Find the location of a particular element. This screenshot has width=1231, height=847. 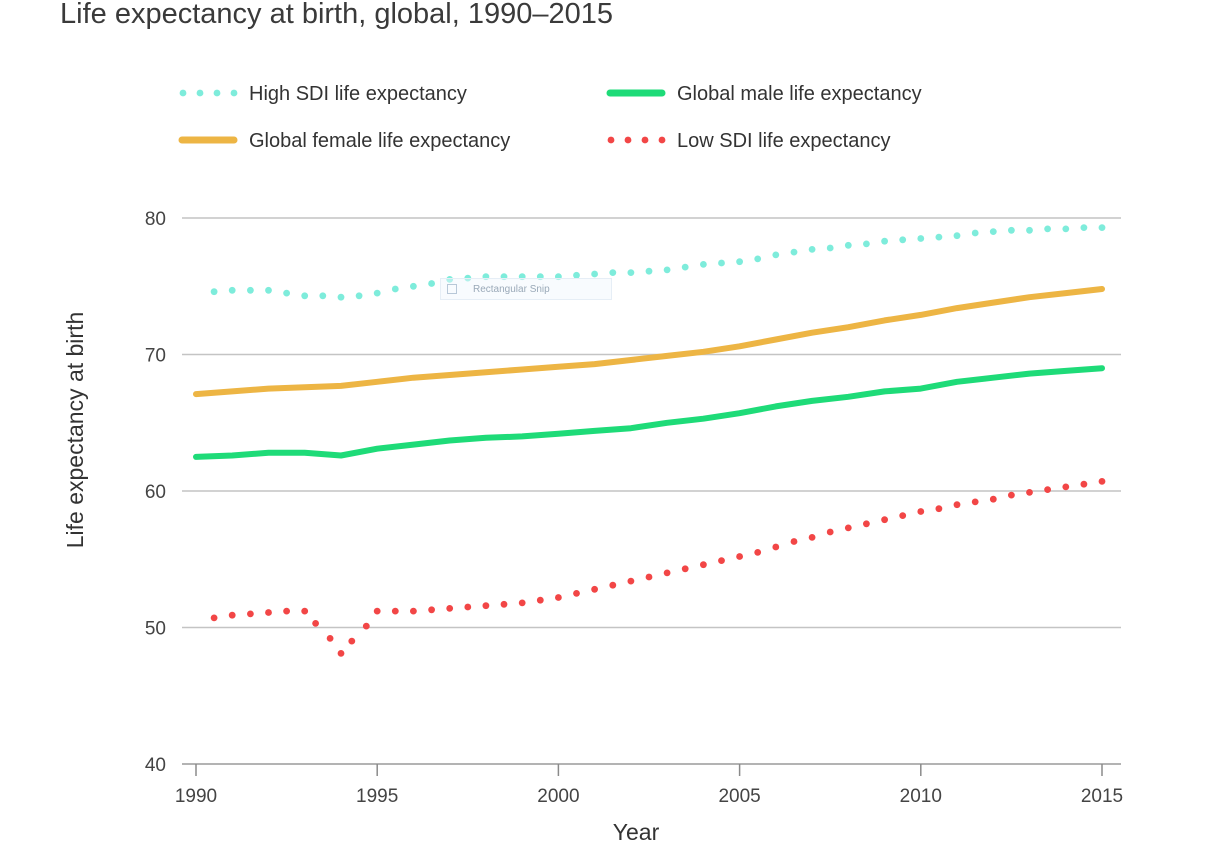

y-tick-label: 70 is located at coordinates (155, 356).